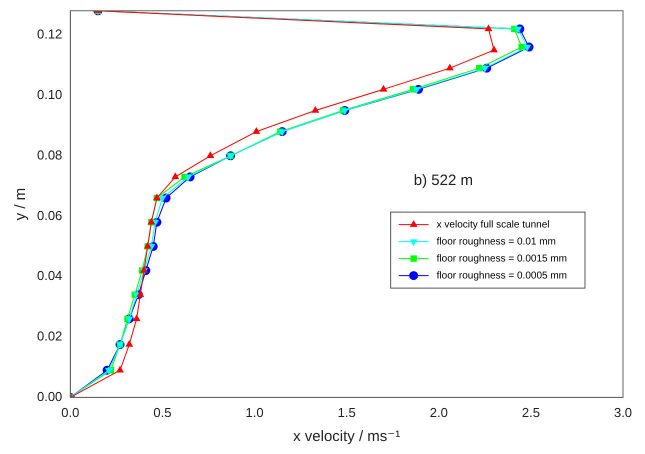  Describe the element at coordinates (347, 412) in the screenshot. I see `x-tick-label: 1.5` at that location.